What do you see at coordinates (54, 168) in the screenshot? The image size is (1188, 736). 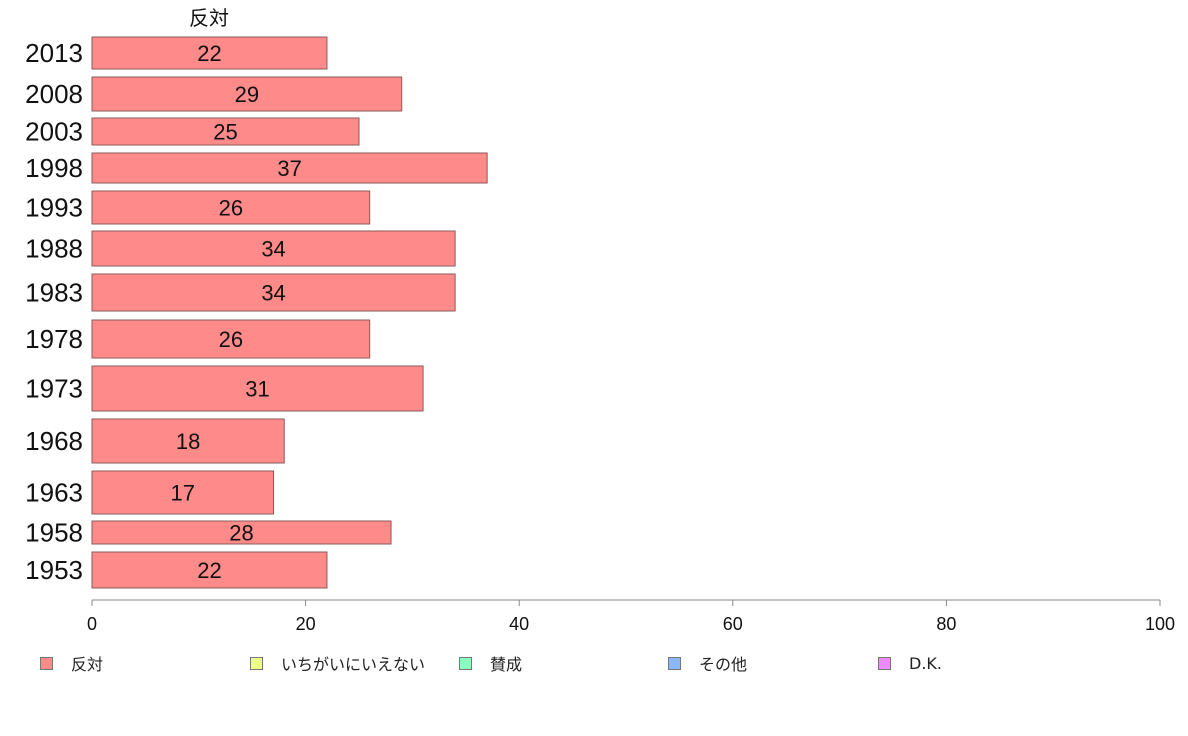 I see `category-label: 1998` at bounding box center [54, 168].